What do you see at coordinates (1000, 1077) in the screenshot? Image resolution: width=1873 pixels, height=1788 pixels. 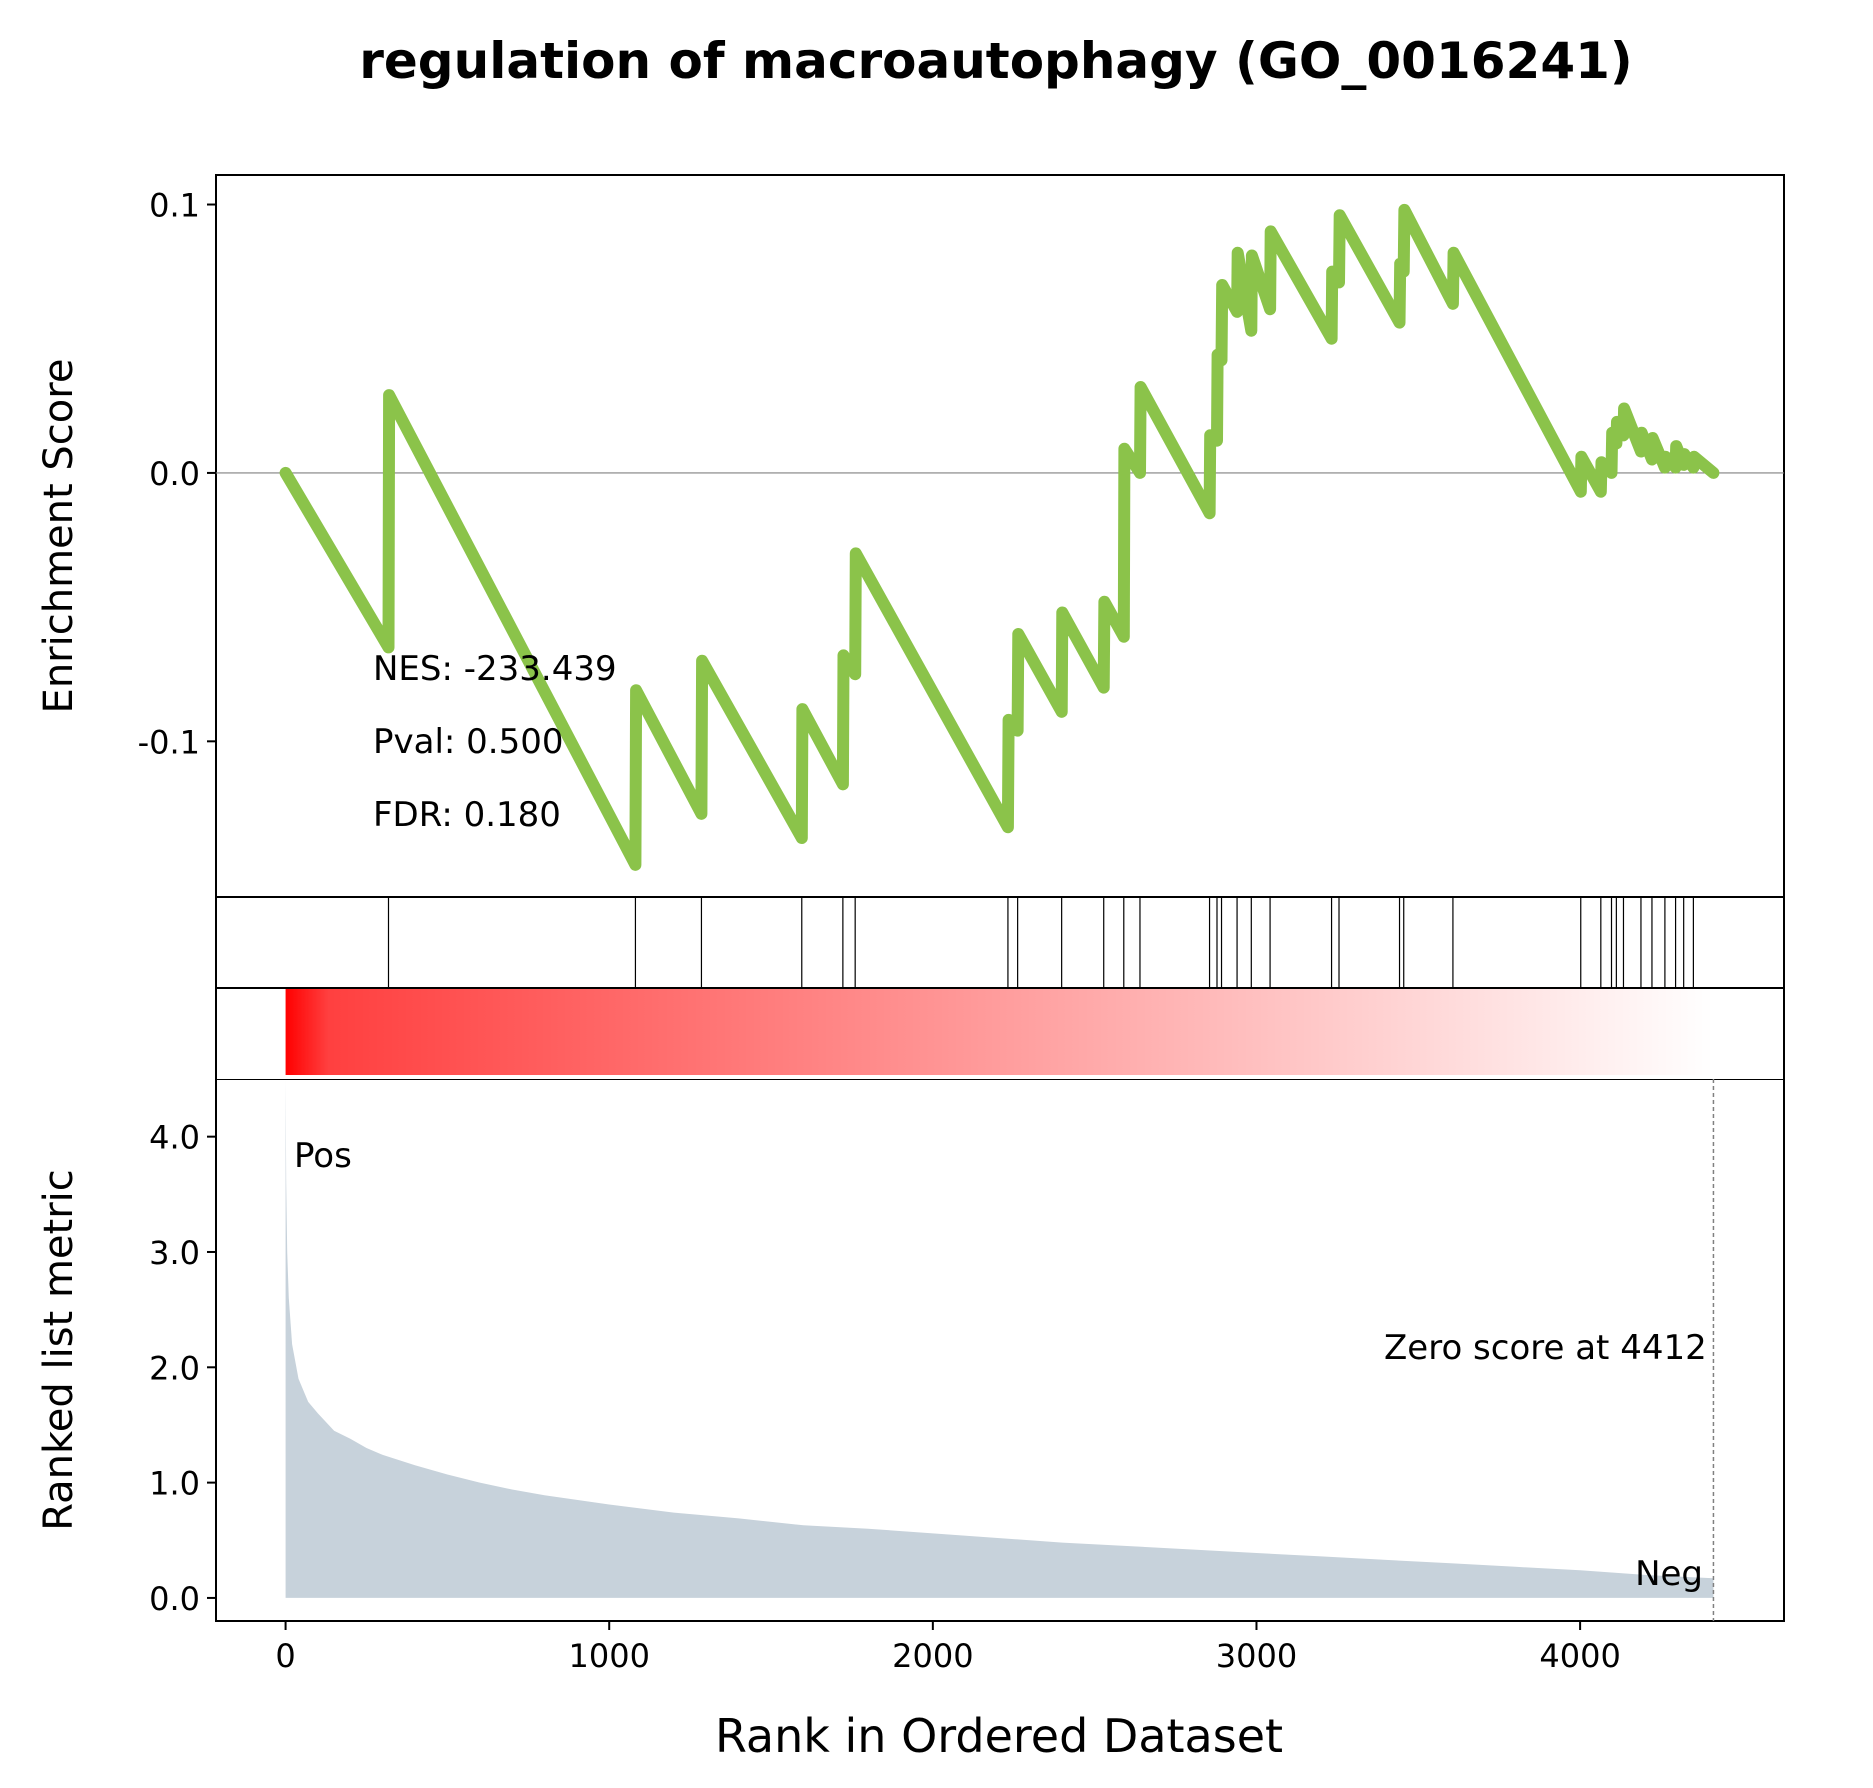 I see `metric-top-mask` at bounding box center [1000, 1077].